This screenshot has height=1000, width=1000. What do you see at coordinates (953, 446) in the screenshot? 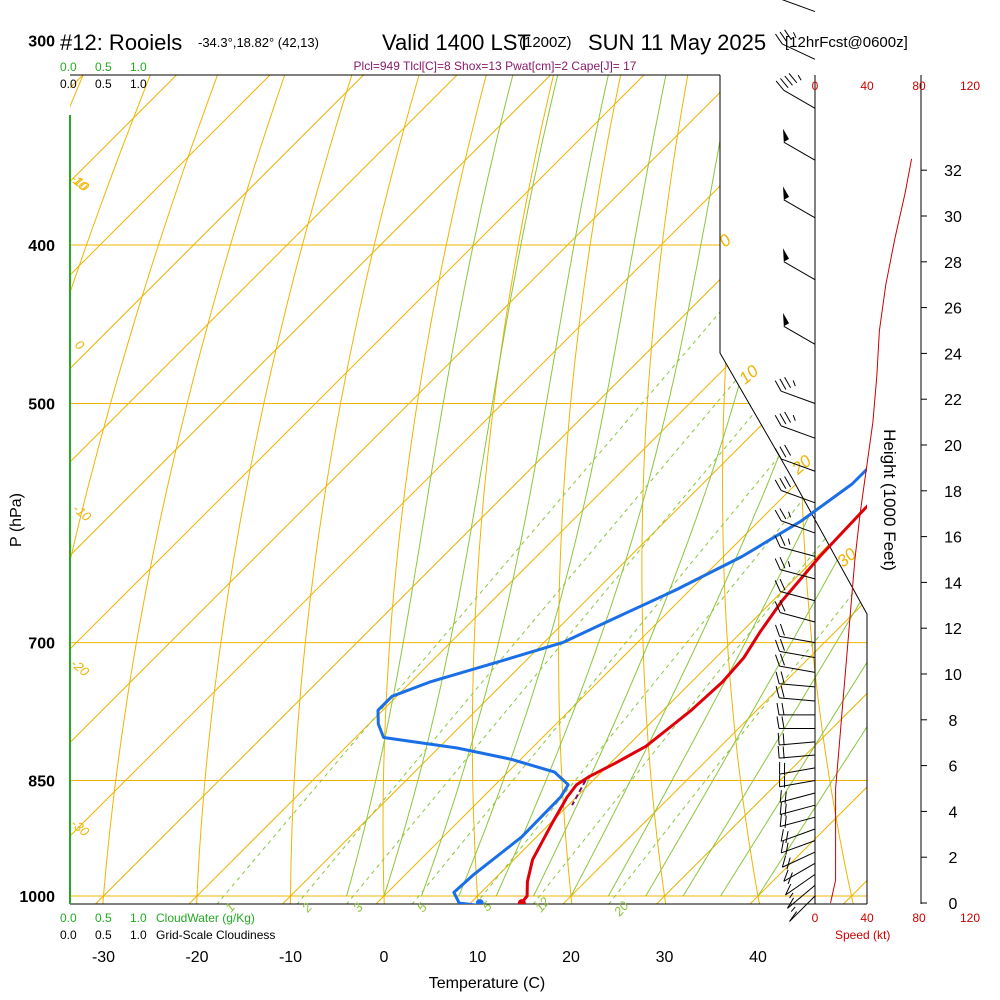
I see `height-tick-label: 20` at bounding box center [953, 446].